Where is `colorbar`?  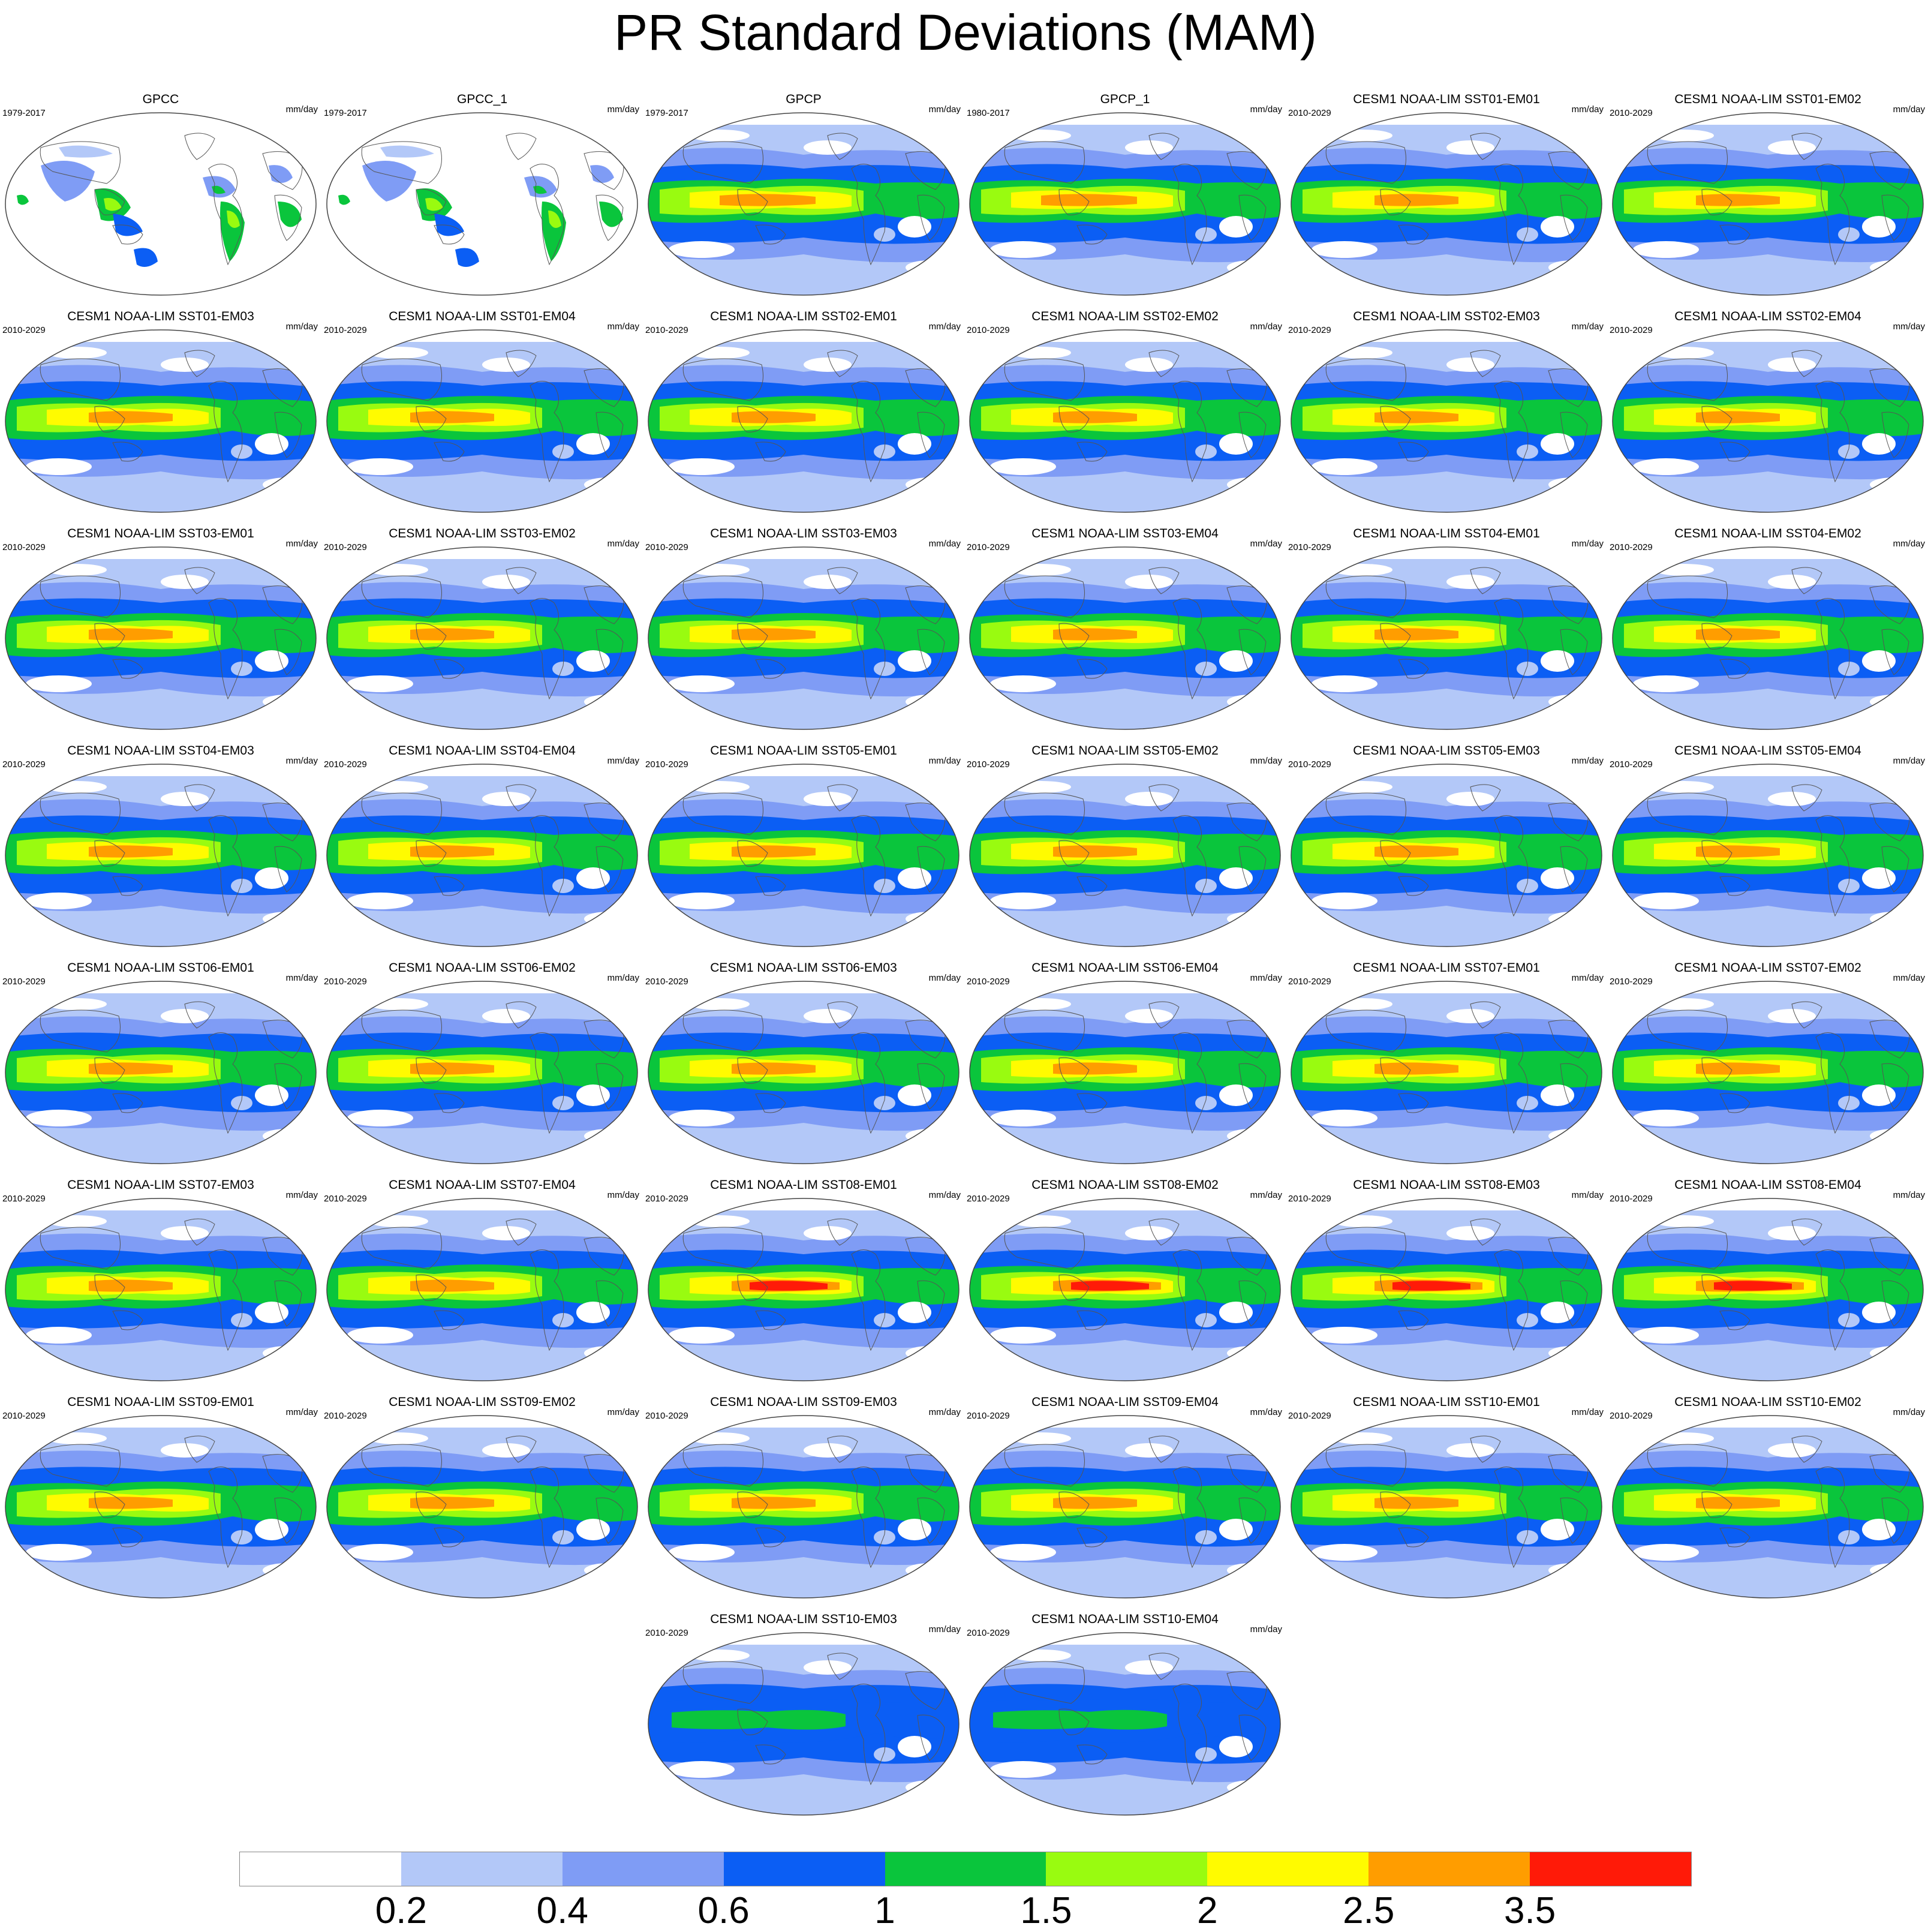
colorbar is located at coordinates (965, 1869).